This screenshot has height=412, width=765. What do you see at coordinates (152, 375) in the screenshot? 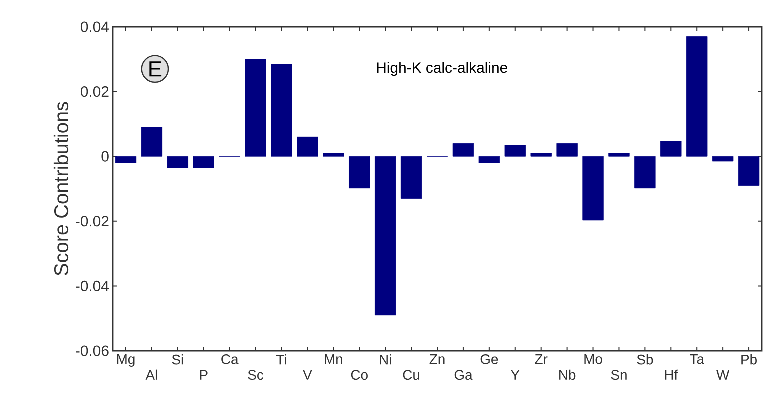
I see `x-tick-label: Al` at bounding box center [152, 375].